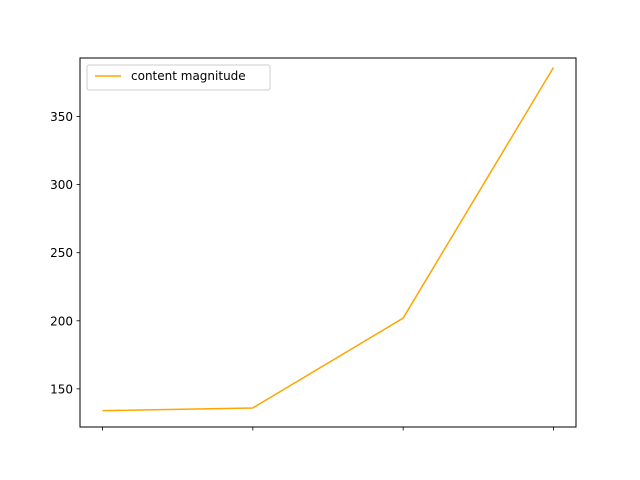 This screenshot has height=480, width=640. I want to click on legend-box, so click(178, 77).